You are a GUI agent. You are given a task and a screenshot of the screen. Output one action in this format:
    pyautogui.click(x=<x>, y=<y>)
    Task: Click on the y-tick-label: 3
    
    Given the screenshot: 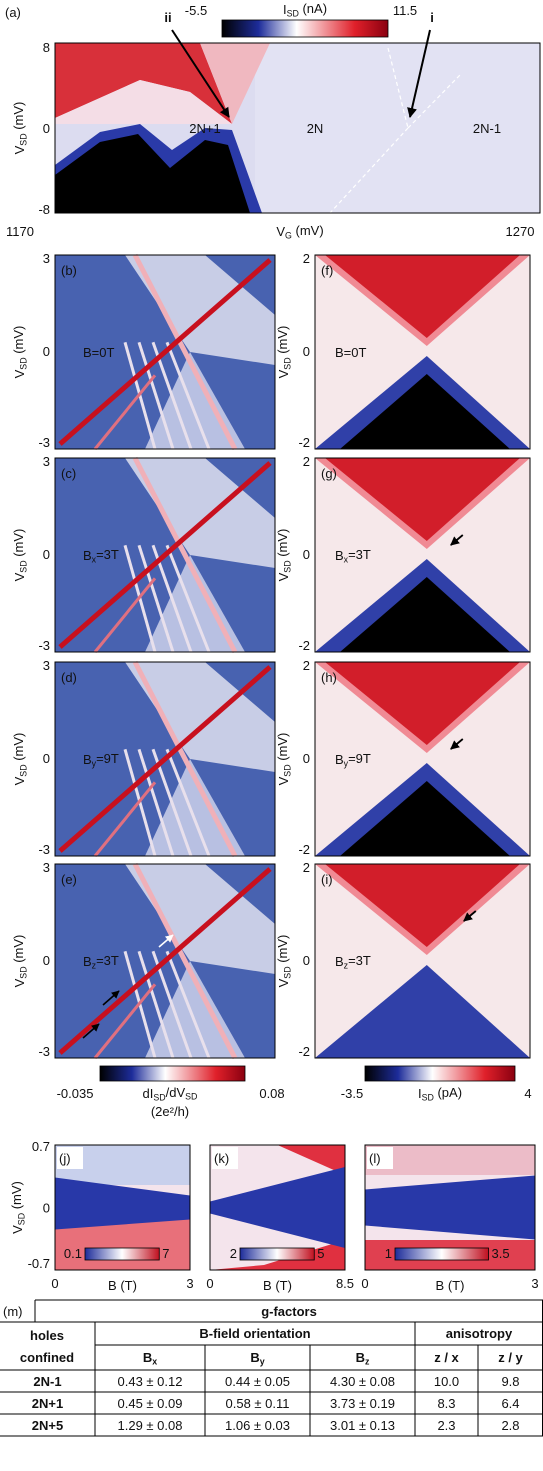 What is the action you would take?
    pyautogui.click(x=46, y=665)
    